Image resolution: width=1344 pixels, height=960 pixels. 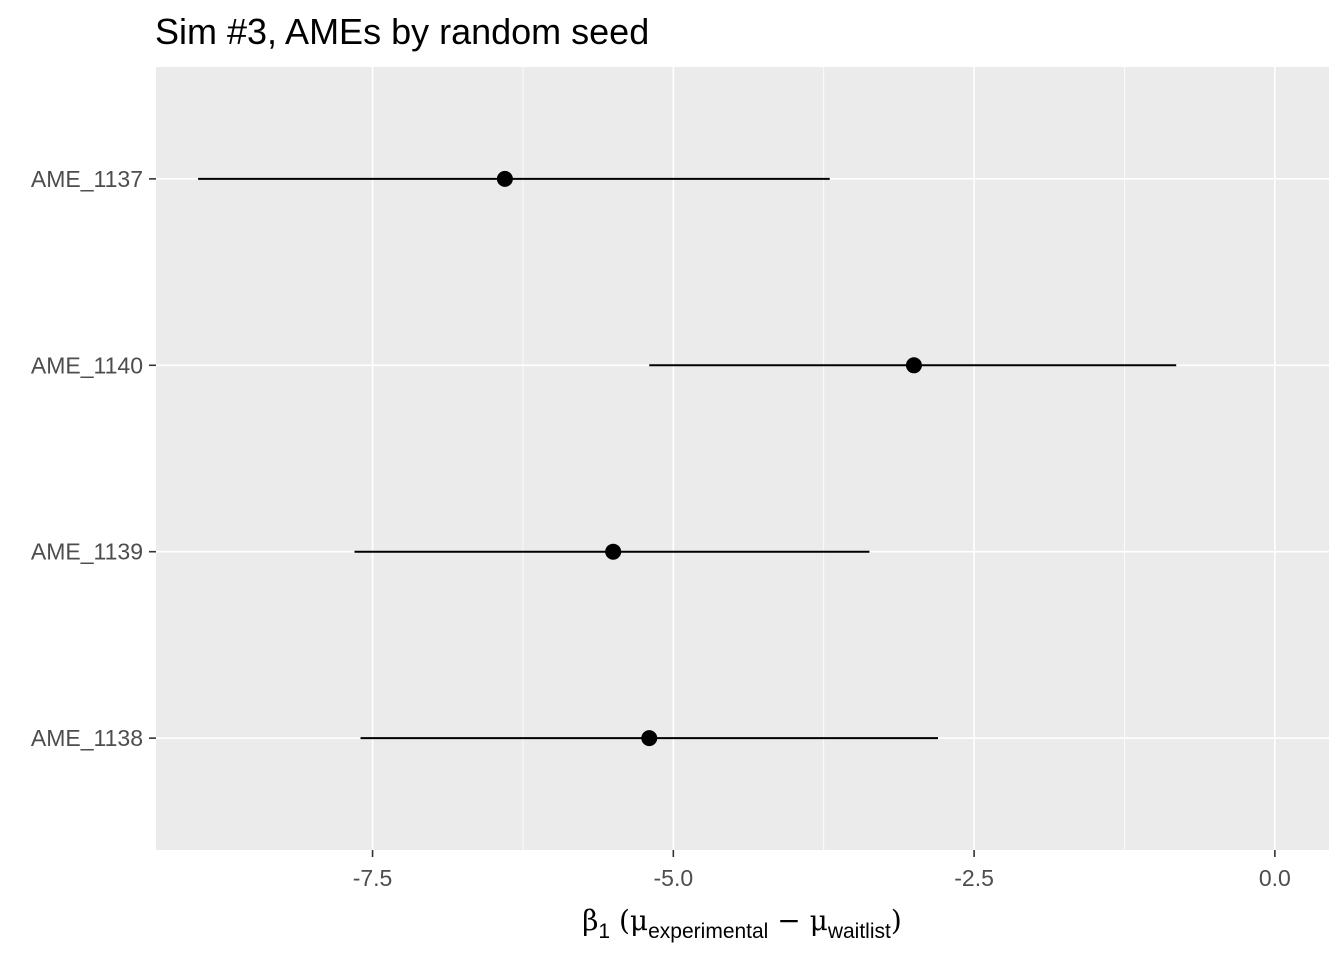 What do you see at coordinates (896, 920) in the screenshot?
I see `close-paren: )` at bounding box center [896, 920].